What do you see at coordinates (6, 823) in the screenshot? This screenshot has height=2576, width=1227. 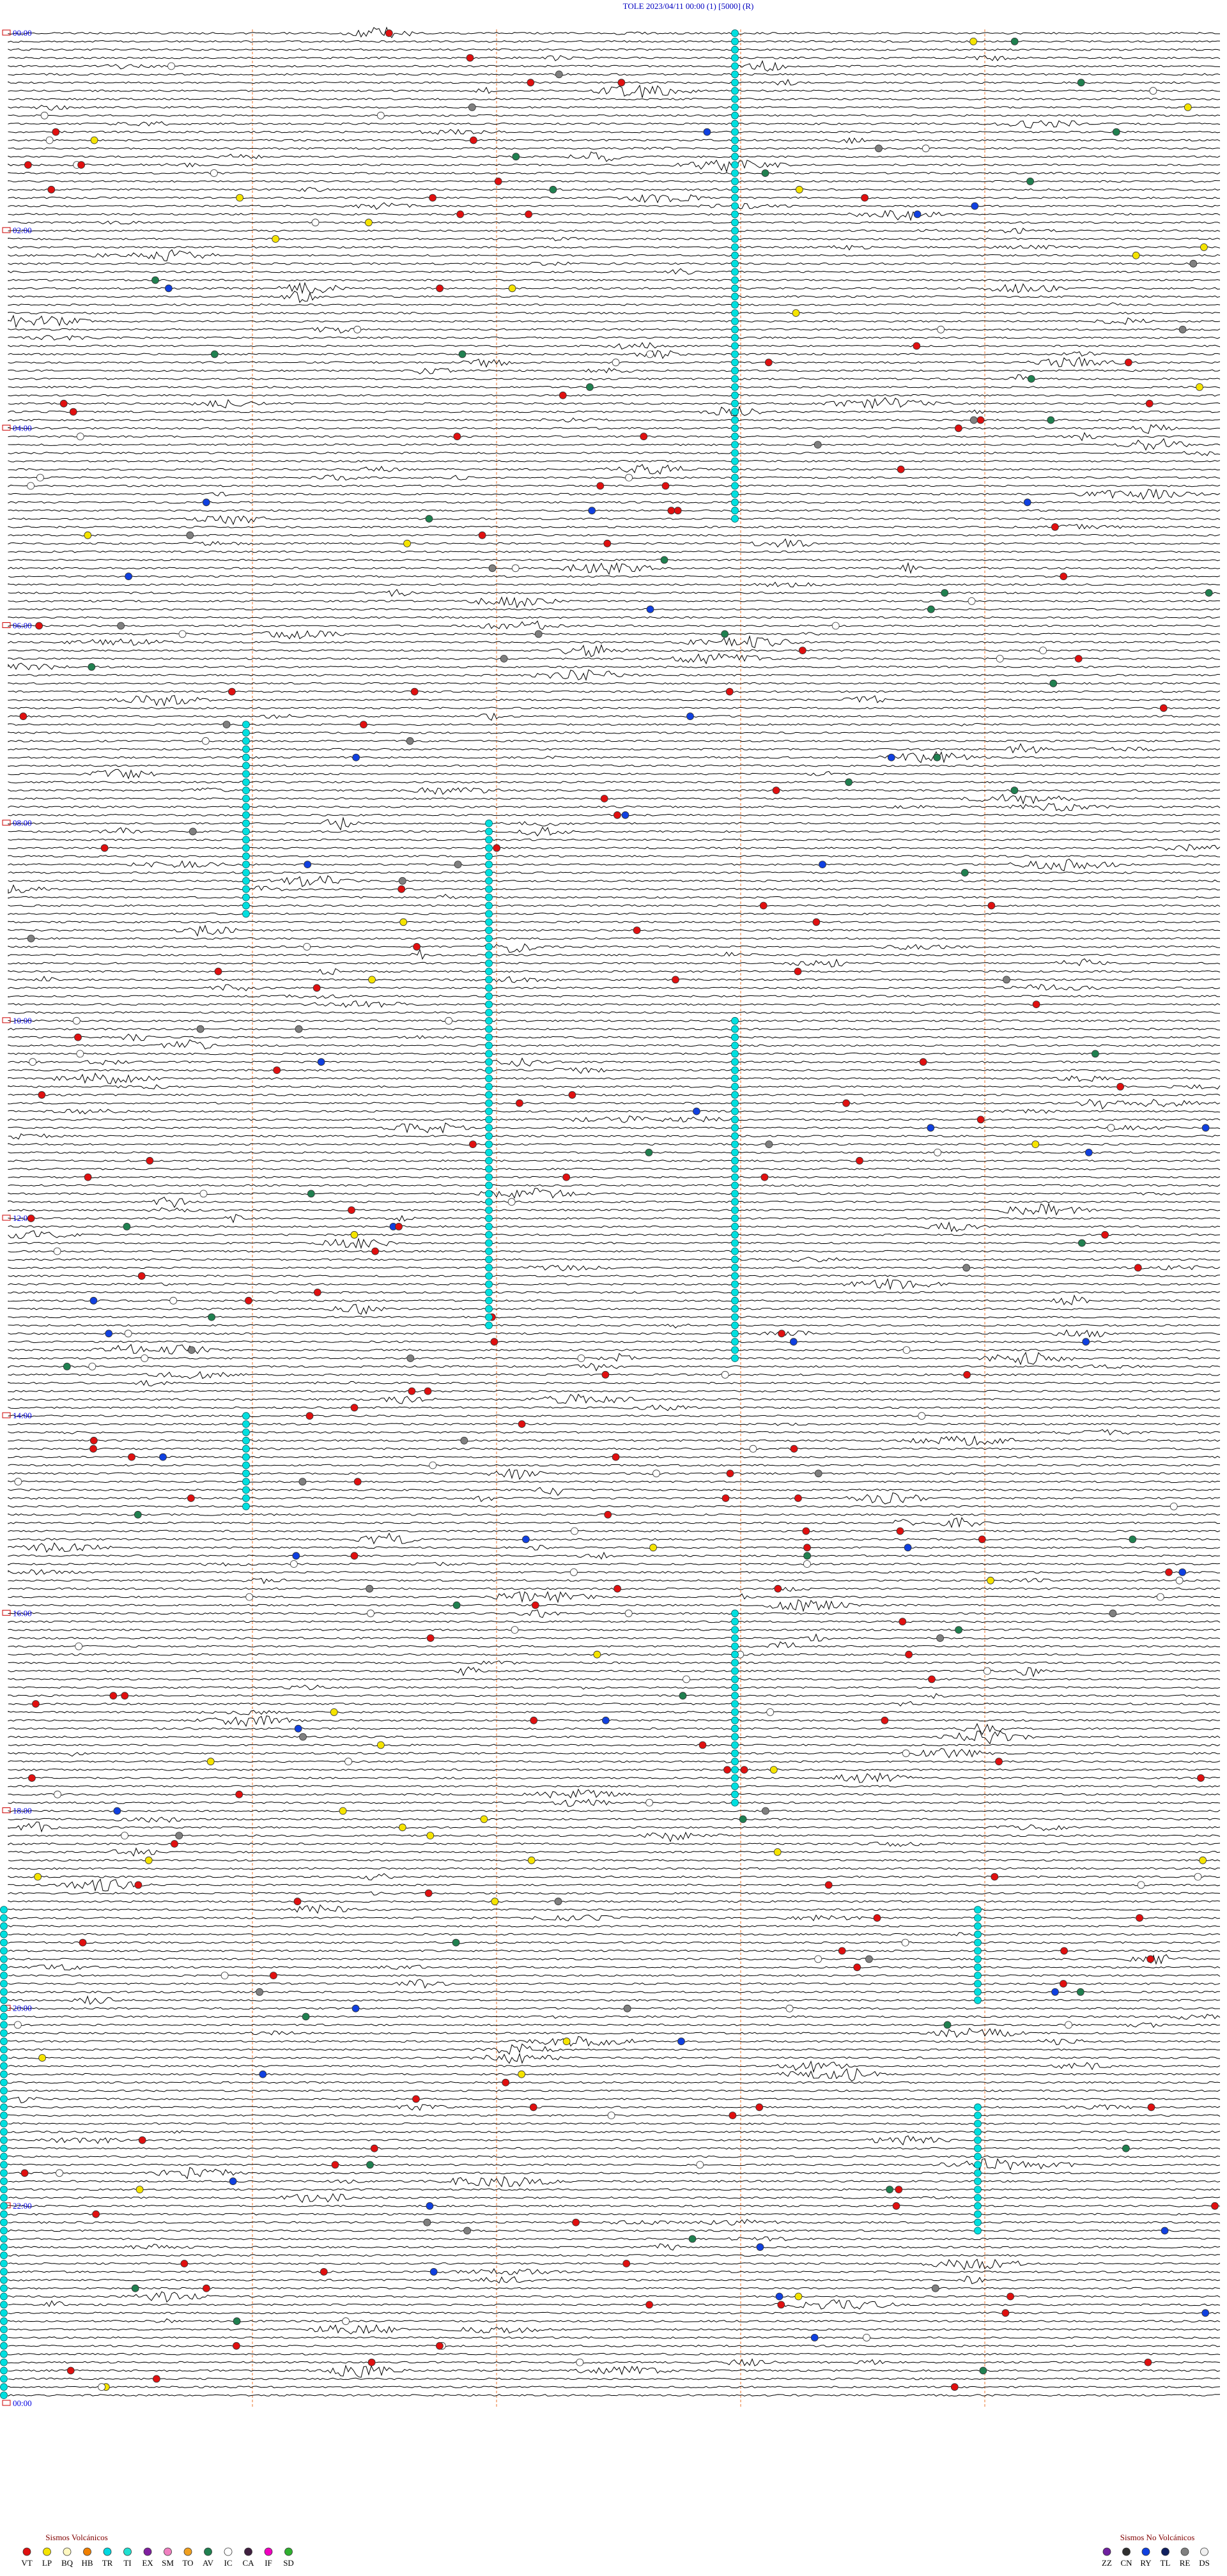 I see `hour-box` at bounding box center [6, 823].